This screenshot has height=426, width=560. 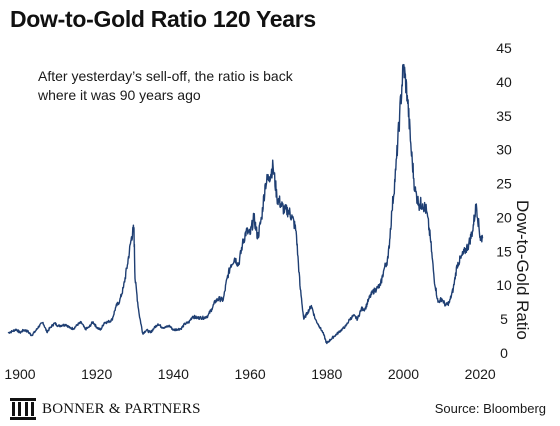 What do you see at coordinates (504, 200) in the screenshot?
I see `y-axis: 0 5 10 15 20 25 30 35 40 45` at bounding box center [504, 200].